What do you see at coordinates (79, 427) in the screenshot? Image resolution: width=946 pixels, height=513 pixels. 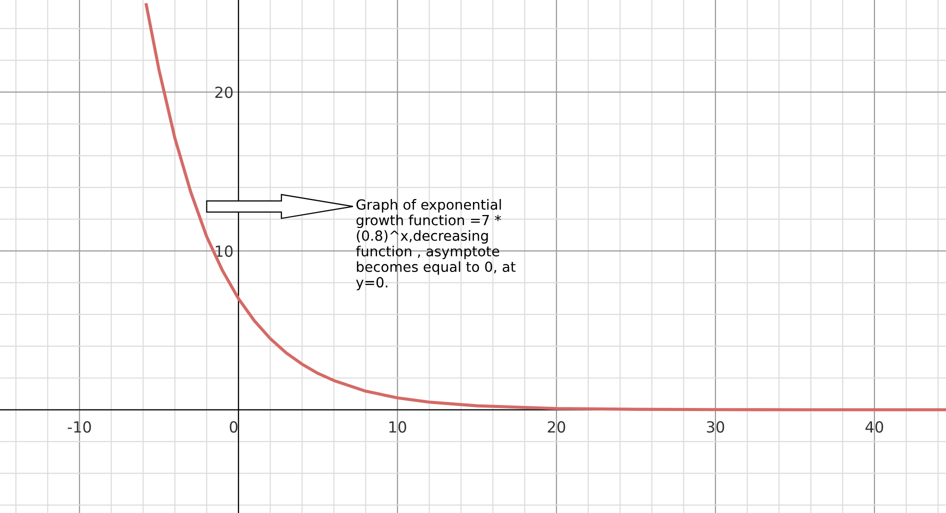 I see `x-tick-label: -10` at bounding box center [79, 427].